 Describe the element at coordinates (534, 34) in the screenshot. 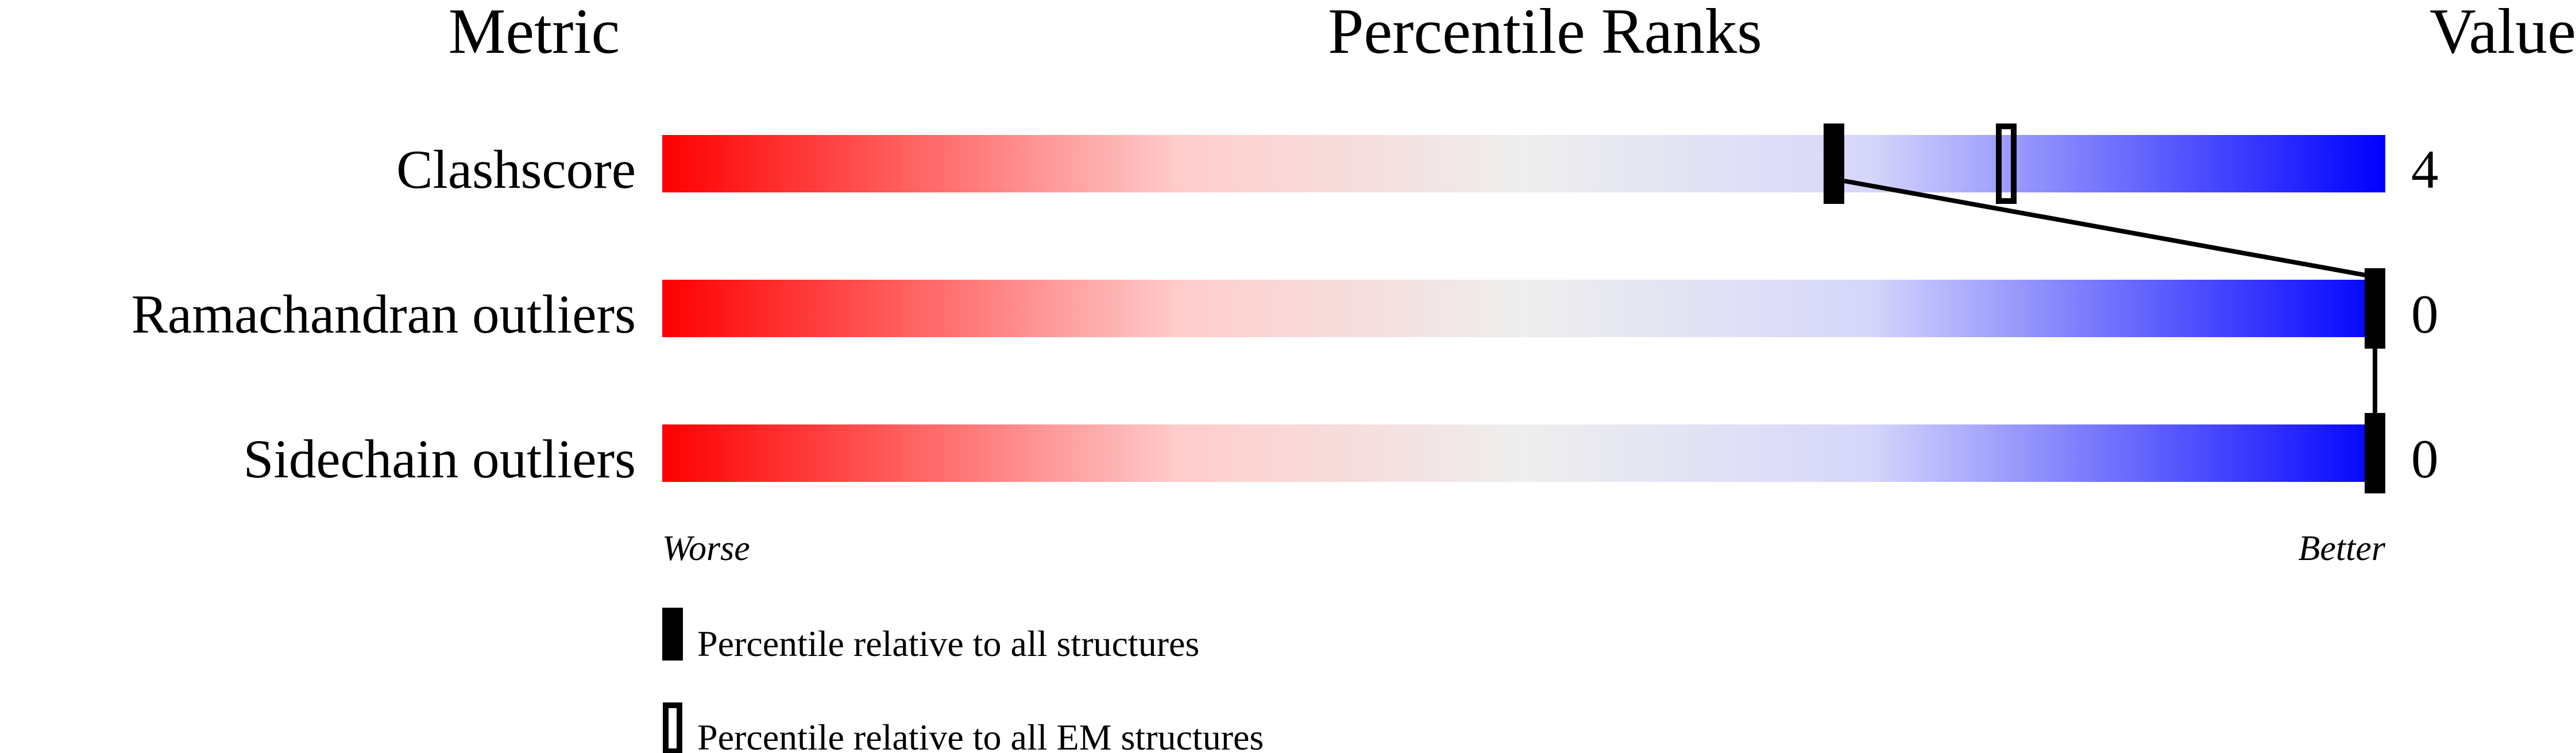

I see `header-metric: Metric` at that location.